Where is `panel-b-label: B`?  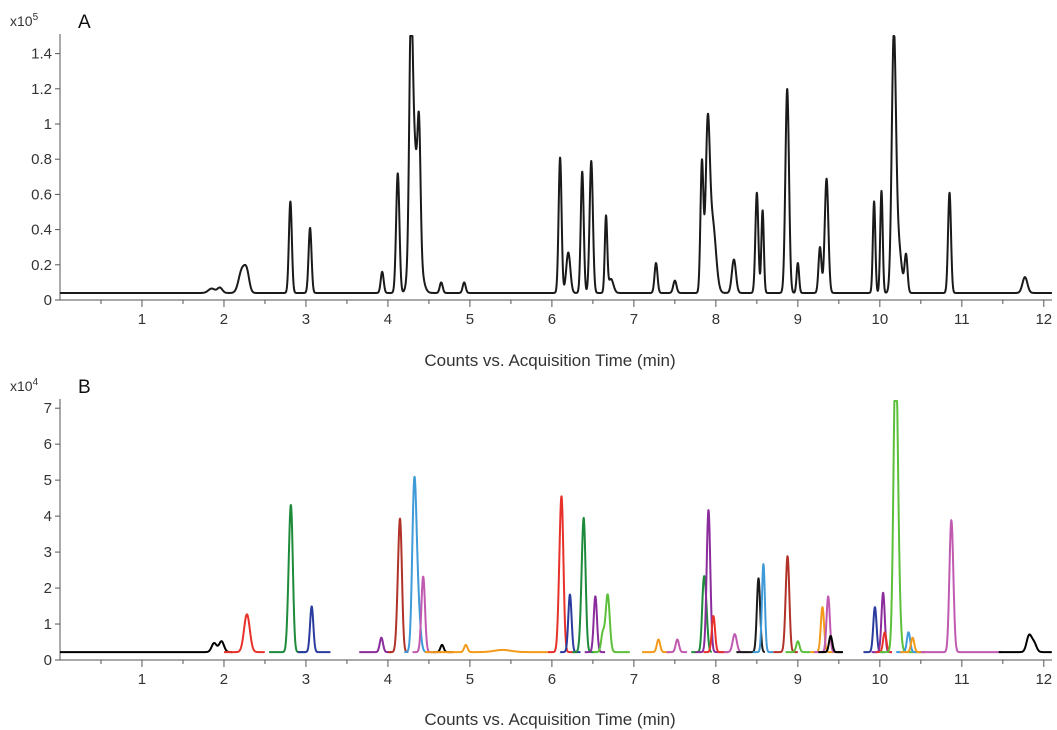 panel-b-label: B is located at coordinates (84, 387).